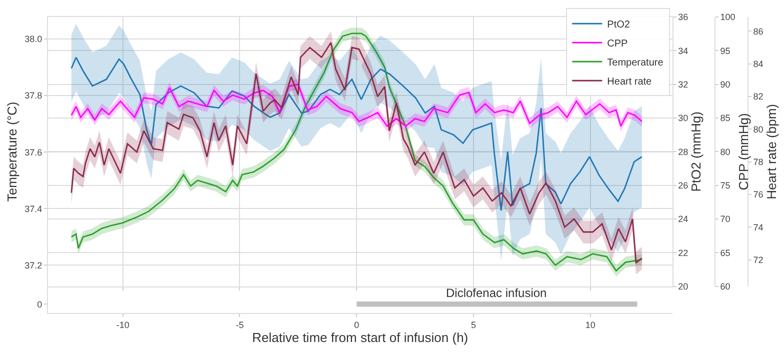 The height and width of the screenshot is (353, 784). I want to click on y2-tick-label: 24, so click(683, 219).